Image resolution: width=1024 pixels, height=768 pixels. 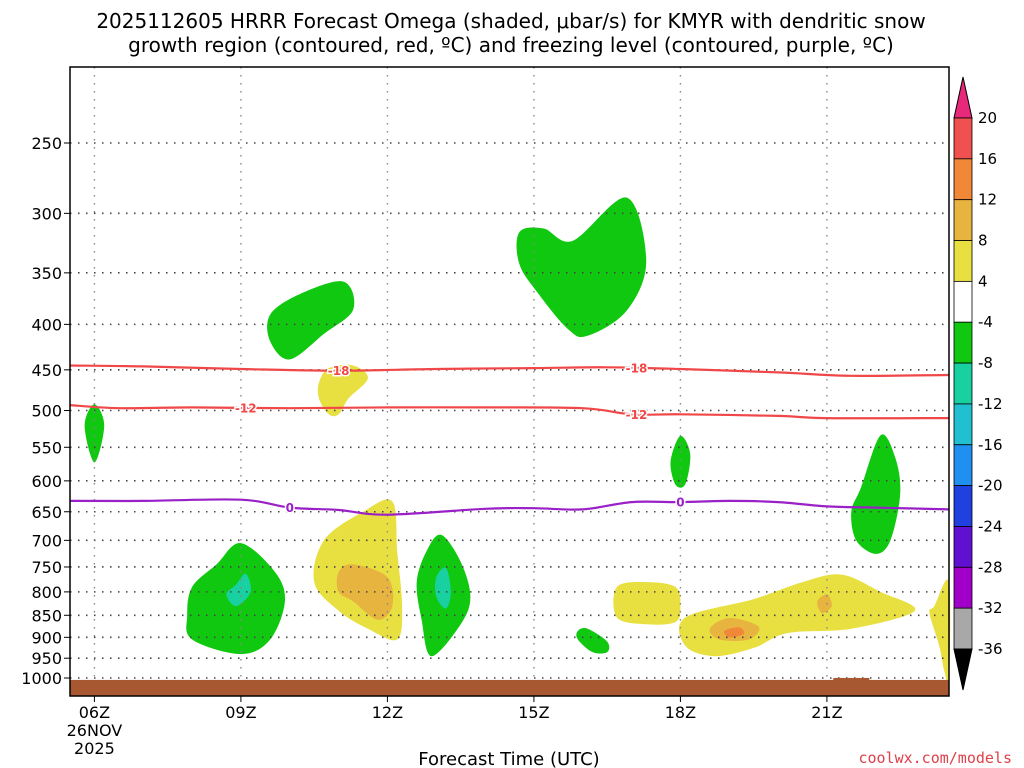 I want to click on y-tick-label: 850, so click(x=46, y=615).